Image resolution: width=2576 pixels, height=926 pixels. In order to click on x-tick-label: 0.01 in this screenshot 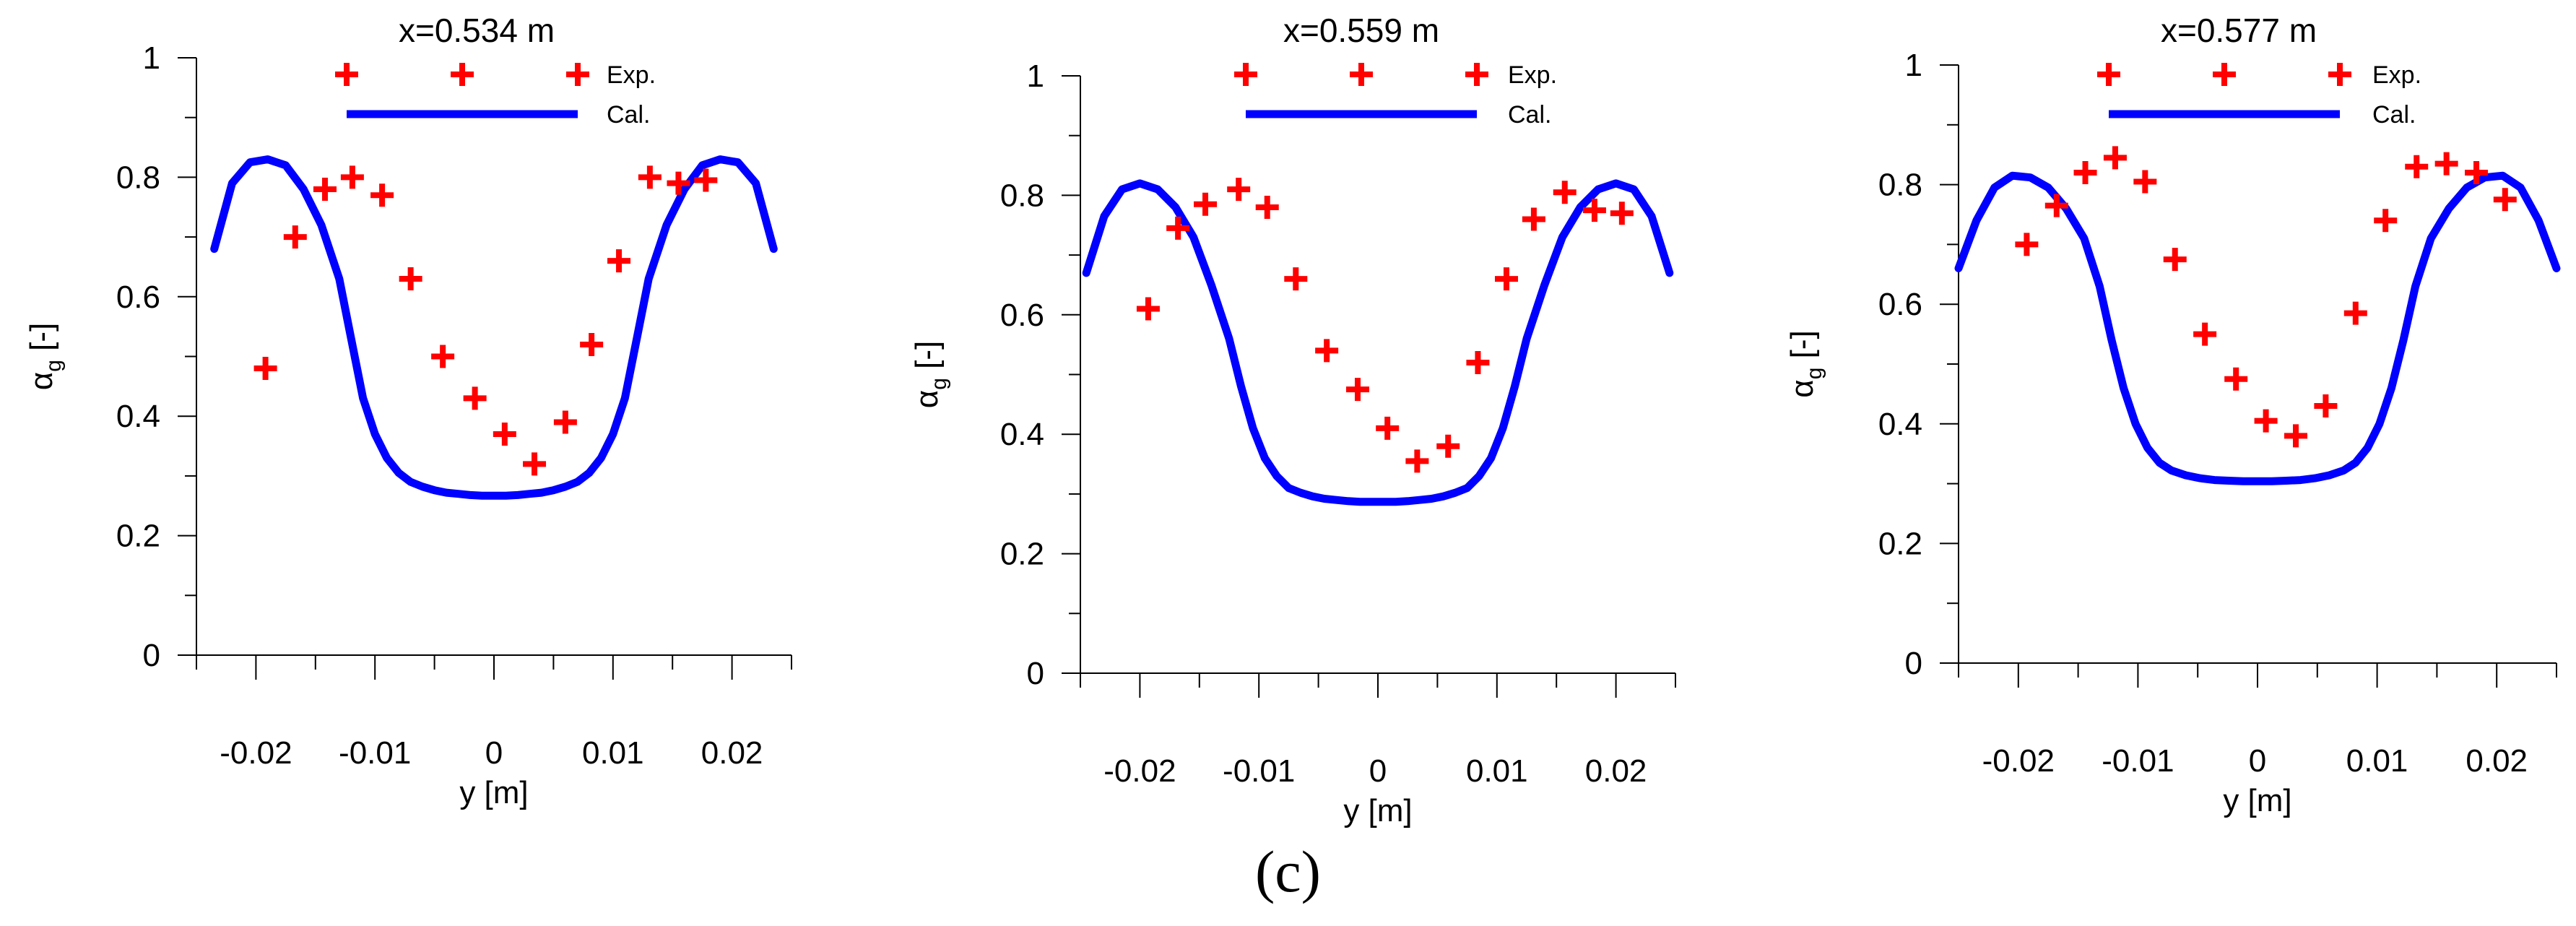, I will do `click(1497, 771)`.